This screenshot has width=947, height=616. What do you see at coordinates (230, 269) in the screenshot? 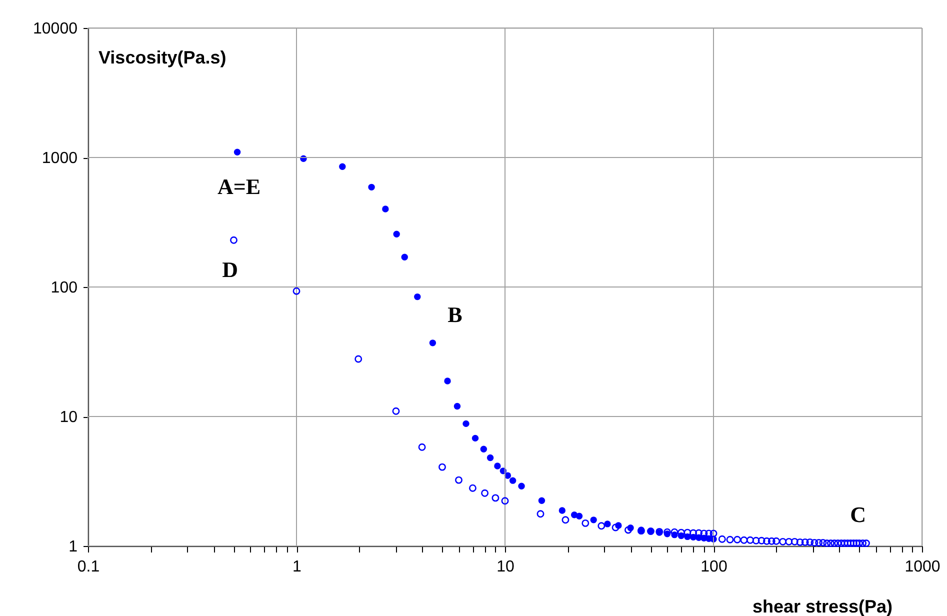
I see `annotation: D` at bounding box center [230, 269].